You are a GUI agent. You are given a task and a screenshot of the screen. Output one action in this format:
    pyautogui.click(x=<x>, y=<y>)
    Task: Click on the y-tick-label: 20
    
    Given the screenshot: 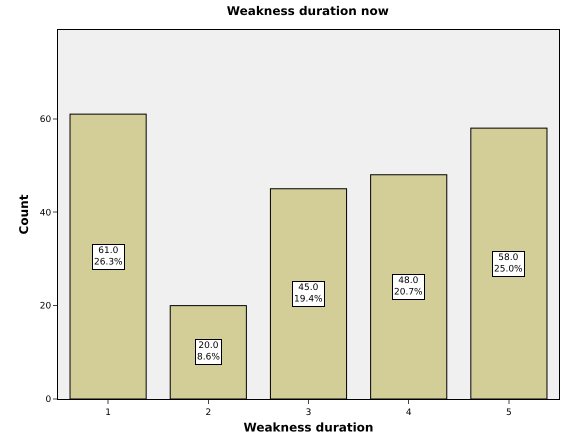 What is the action you would take?
    pyautogui.click(x=46, y=307)
    